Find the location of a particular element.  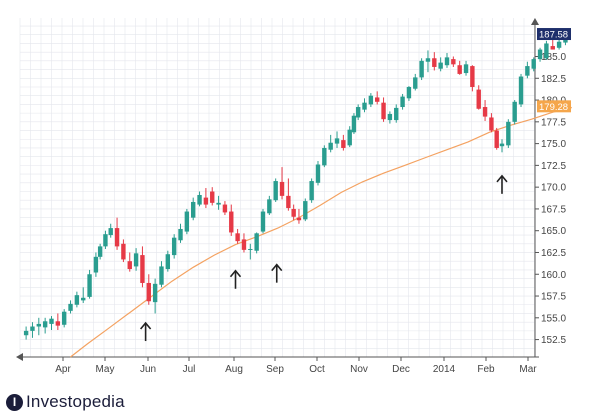

x-tick-label: Feb is located at coordinates (486, 369).